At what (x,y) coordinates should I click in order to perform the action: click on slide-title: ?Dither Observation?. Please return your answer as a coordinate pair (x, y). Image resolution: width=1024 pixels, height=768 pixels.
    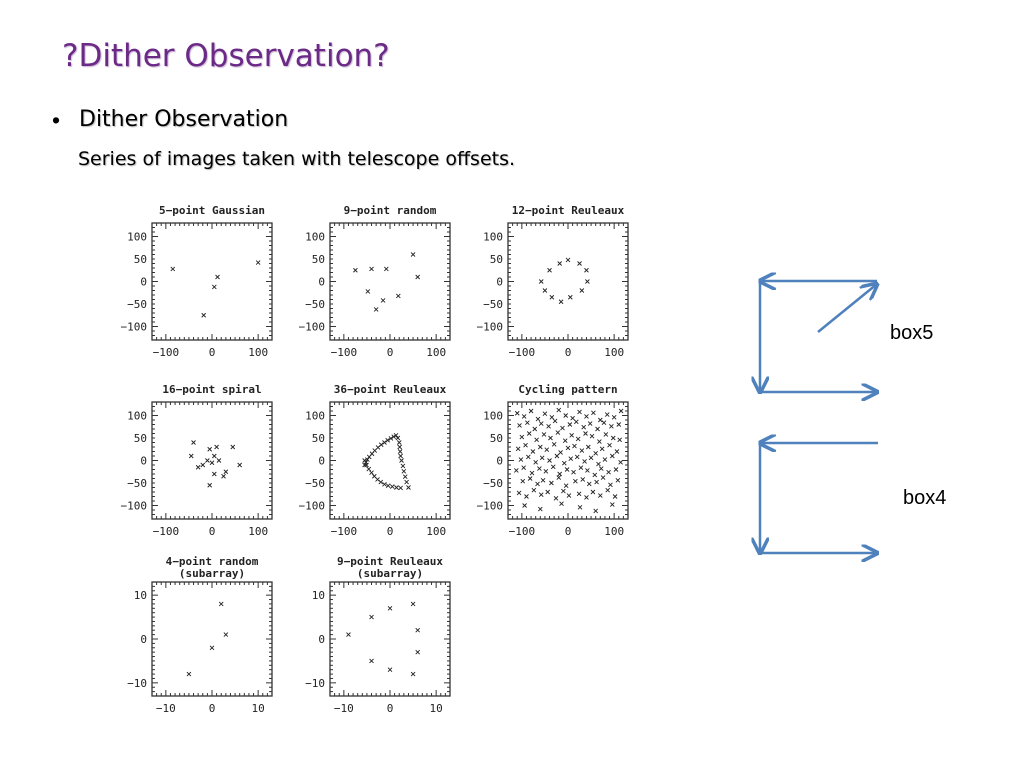
    Looking at the image, I should click on (226, 56).